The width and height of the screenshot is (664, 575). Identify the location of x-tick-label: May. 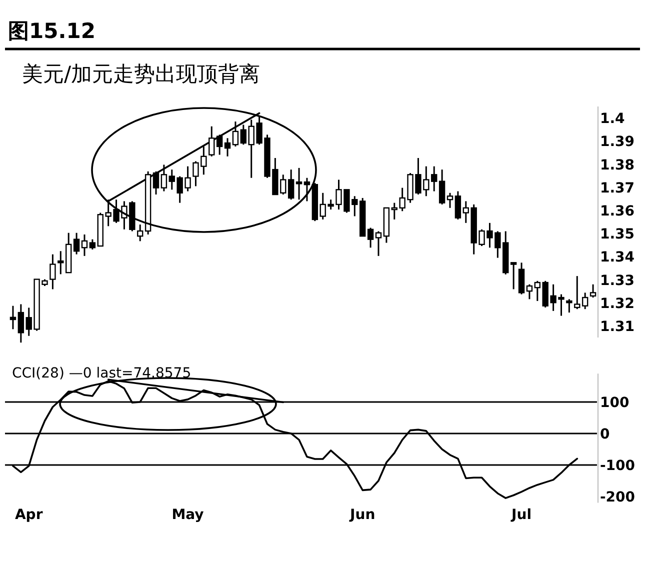
(188, 514).